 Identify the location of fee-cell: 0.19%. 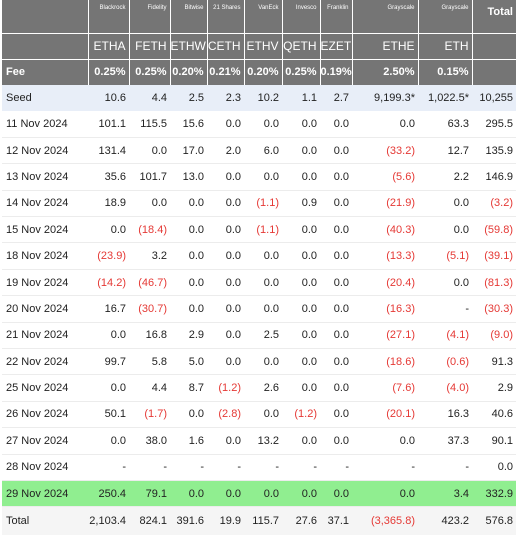
(336, 71).